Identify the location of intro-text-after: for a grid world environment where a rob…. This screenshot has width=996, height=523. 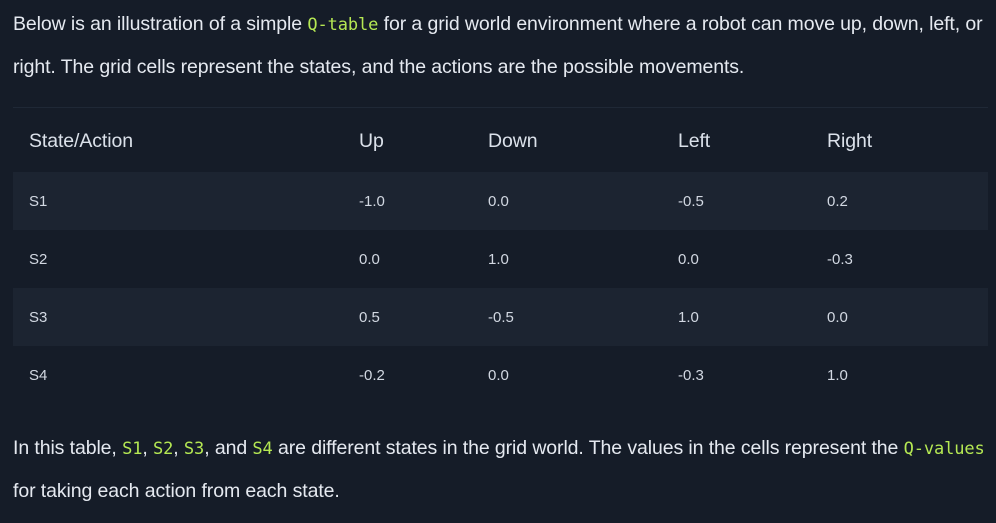
(498, 45).